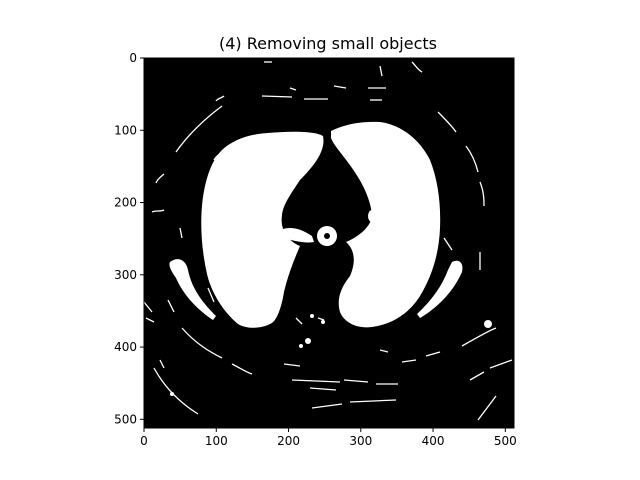  Describe the element at coordinates (262, 229) in the screenshot. I see `left-lung-region` at that location.